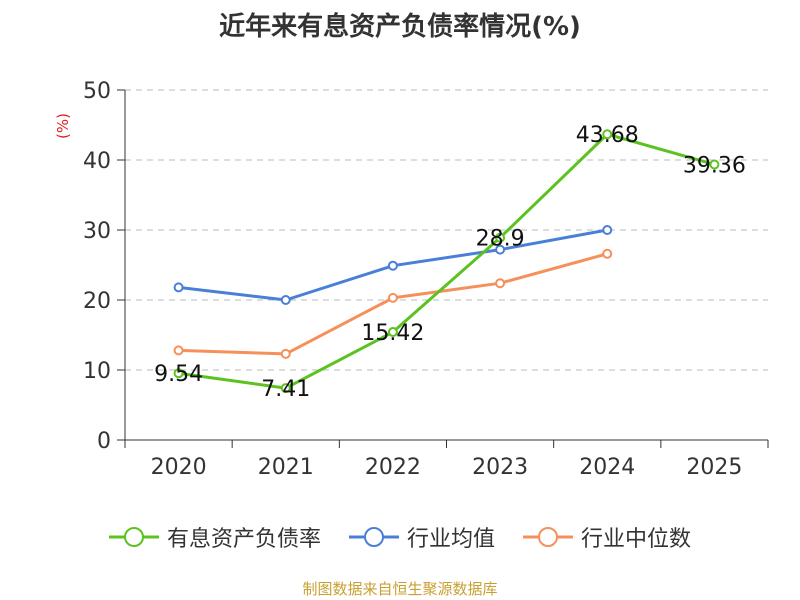  What do you see at coordinates (104, 441) in the screenshot?
I see `y-tick-label: 0` at bounding box center [104, 441].